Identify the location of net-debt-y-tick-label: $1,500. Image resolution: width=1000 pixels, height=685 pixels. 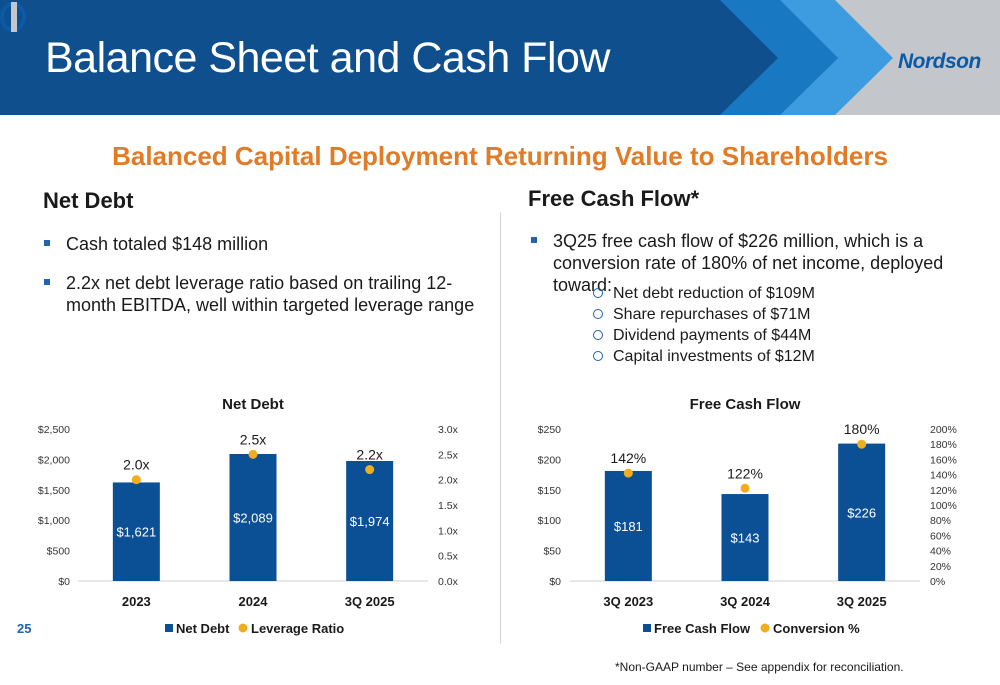
(54, 491).